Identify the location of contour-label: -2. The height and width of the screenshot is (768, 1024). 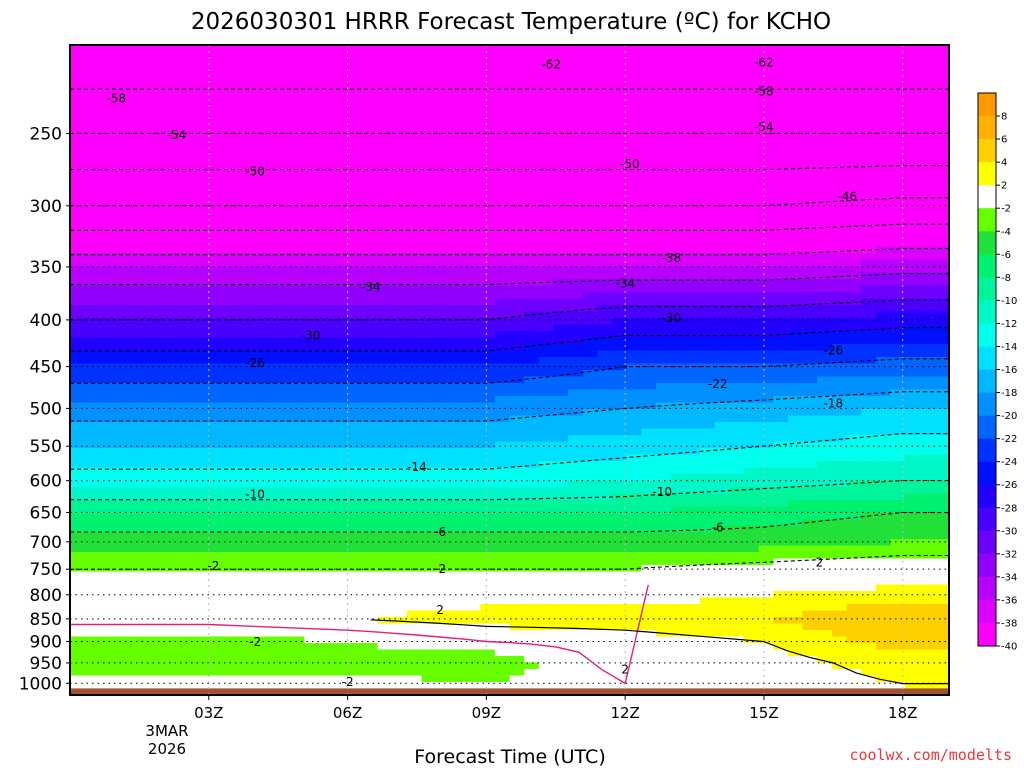
(213, 566).